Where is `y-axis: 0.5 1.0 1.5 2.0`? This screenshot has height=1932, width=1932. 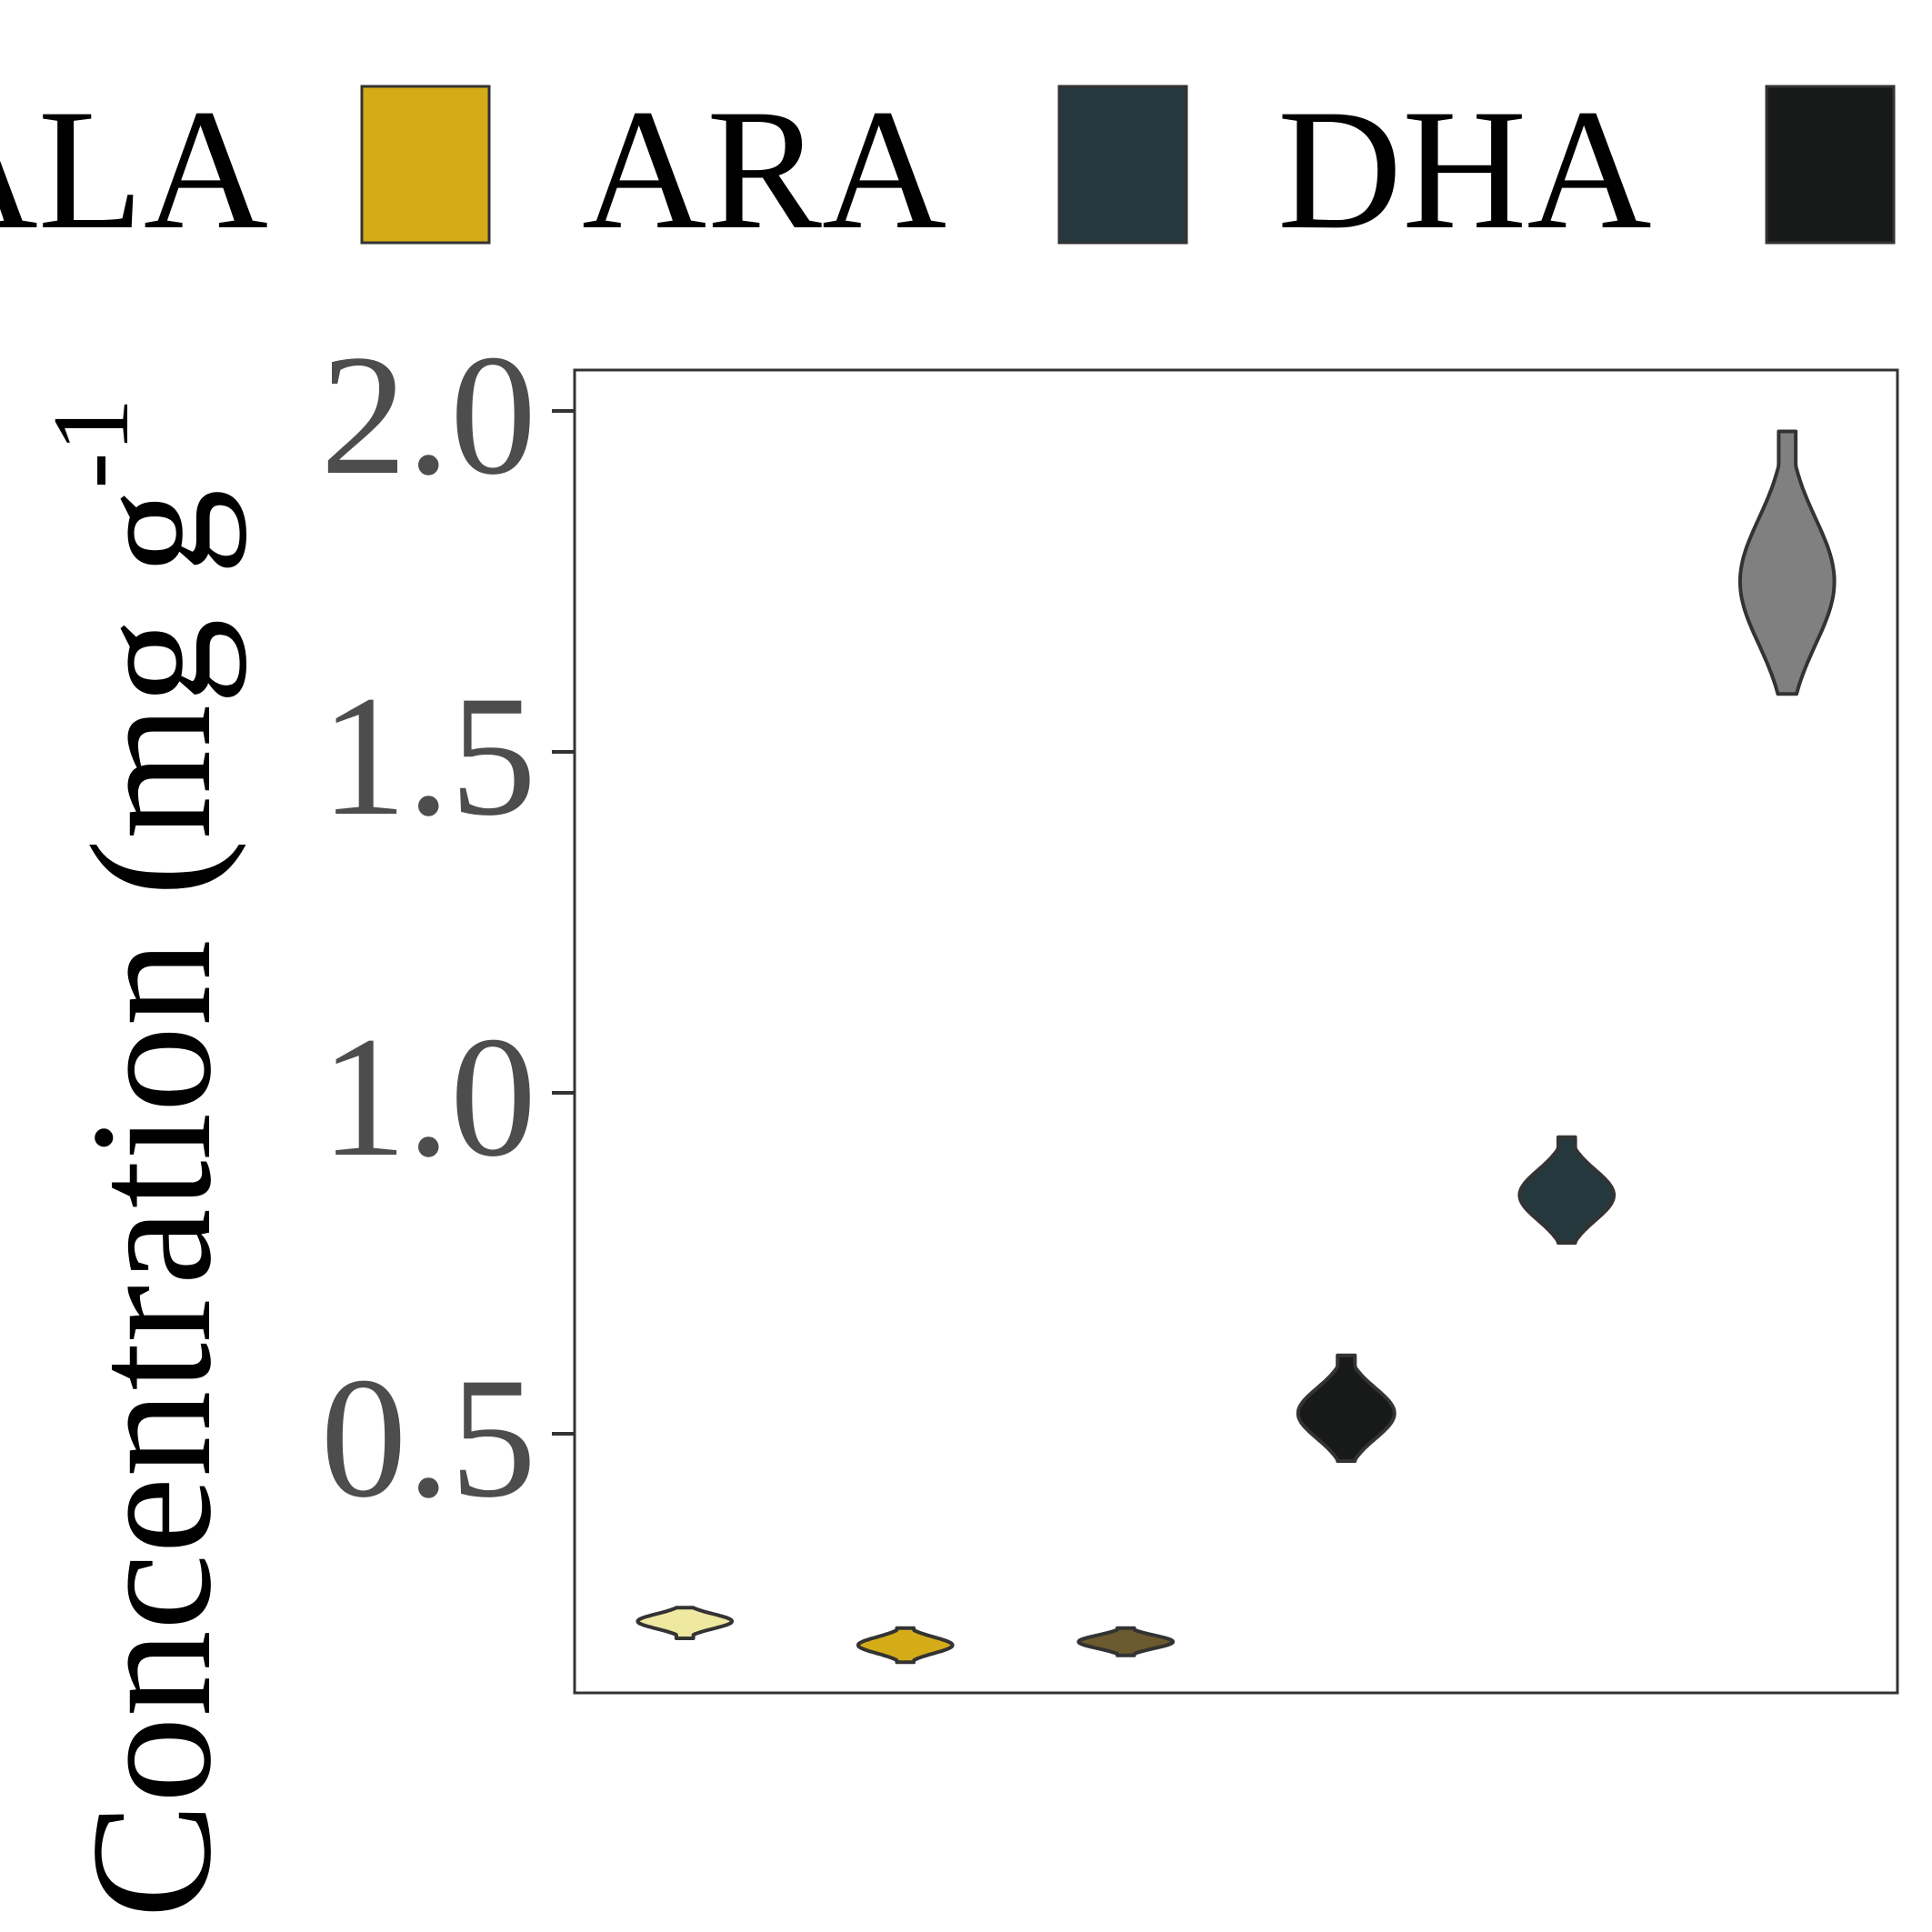
y-axis: 0.5 1.0 1.5 2.0 is located at coordinates (448, 927).